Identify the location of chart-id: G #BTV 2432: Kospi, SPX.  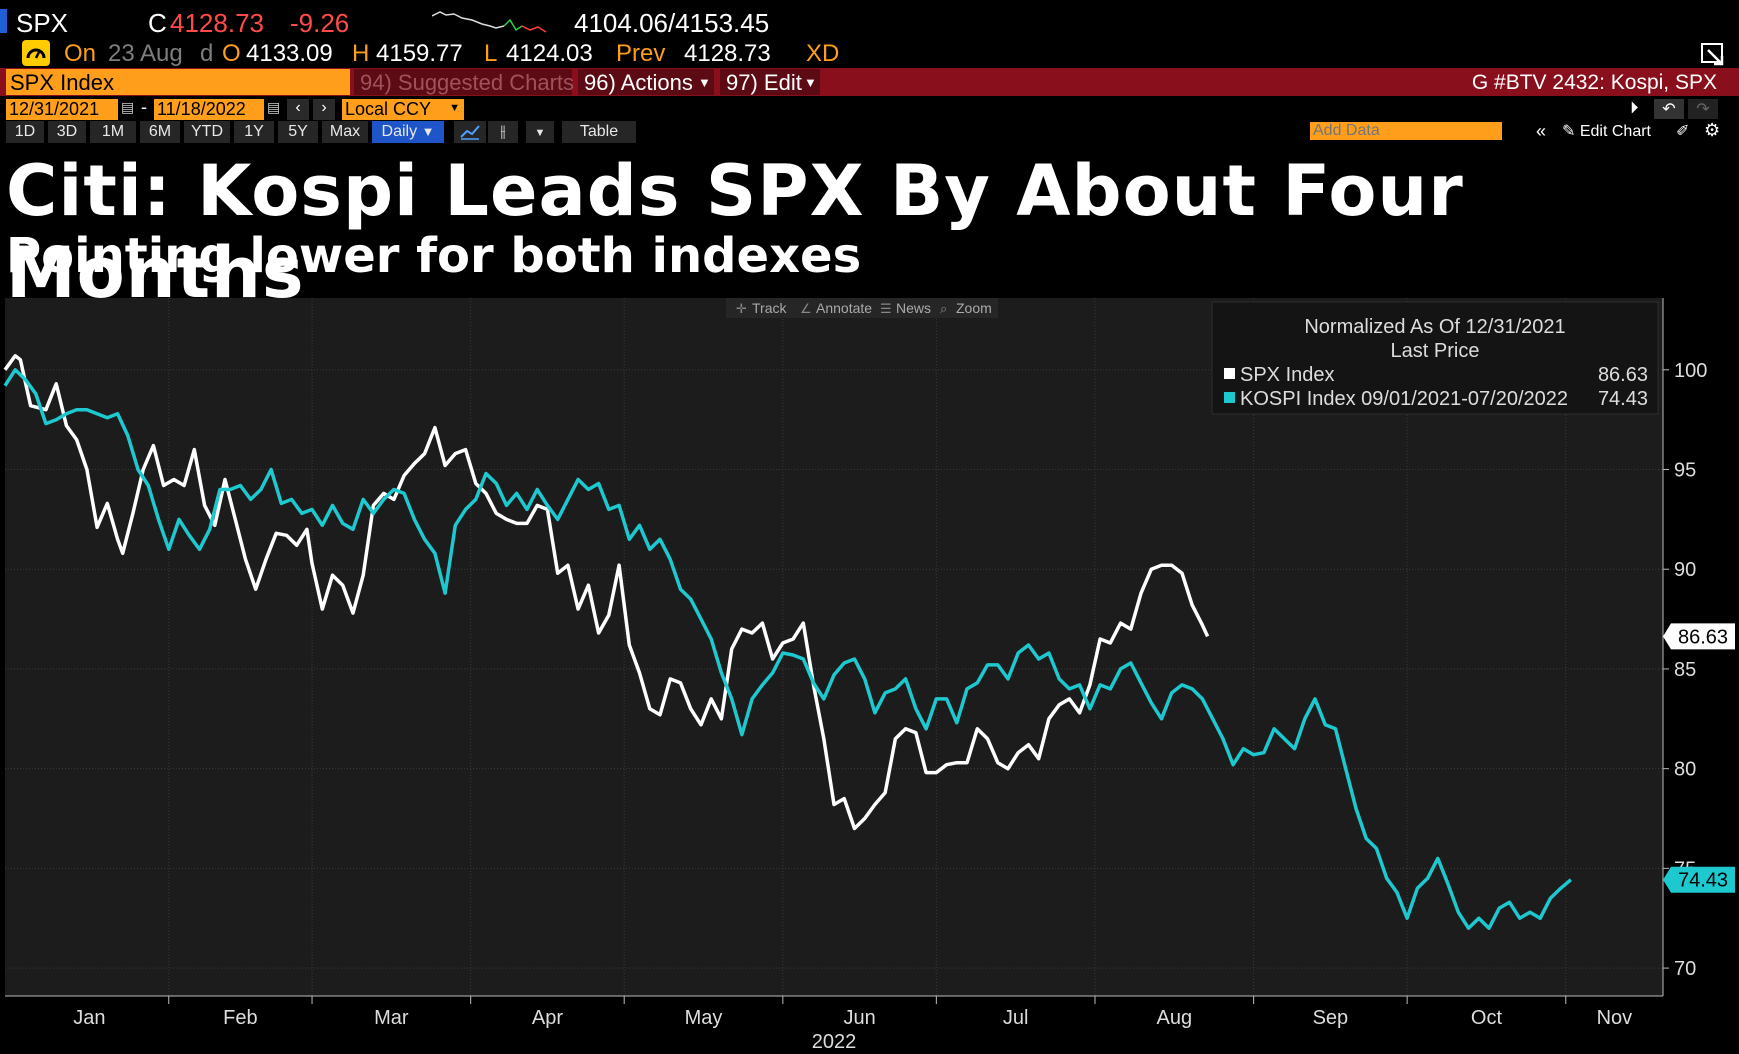
(1594, 82).